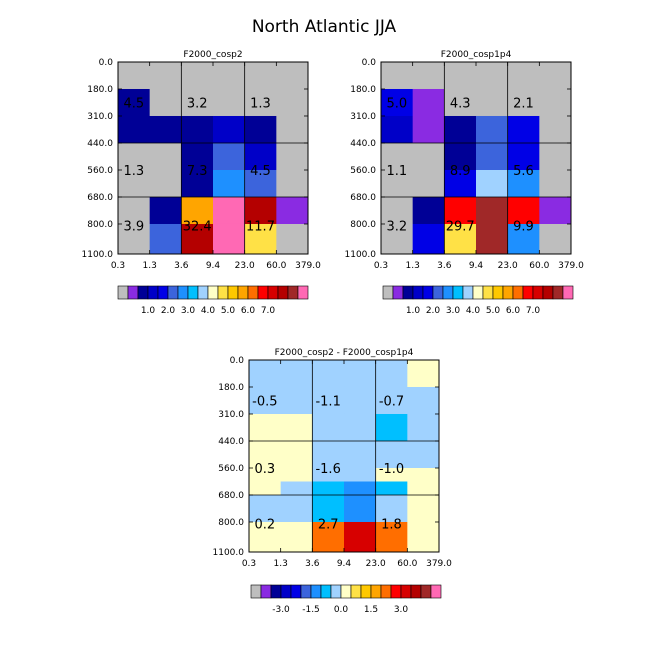 This screenshot has height=648, width=648. I want to click on colorbar-label: 2.0, so click(168, 311).